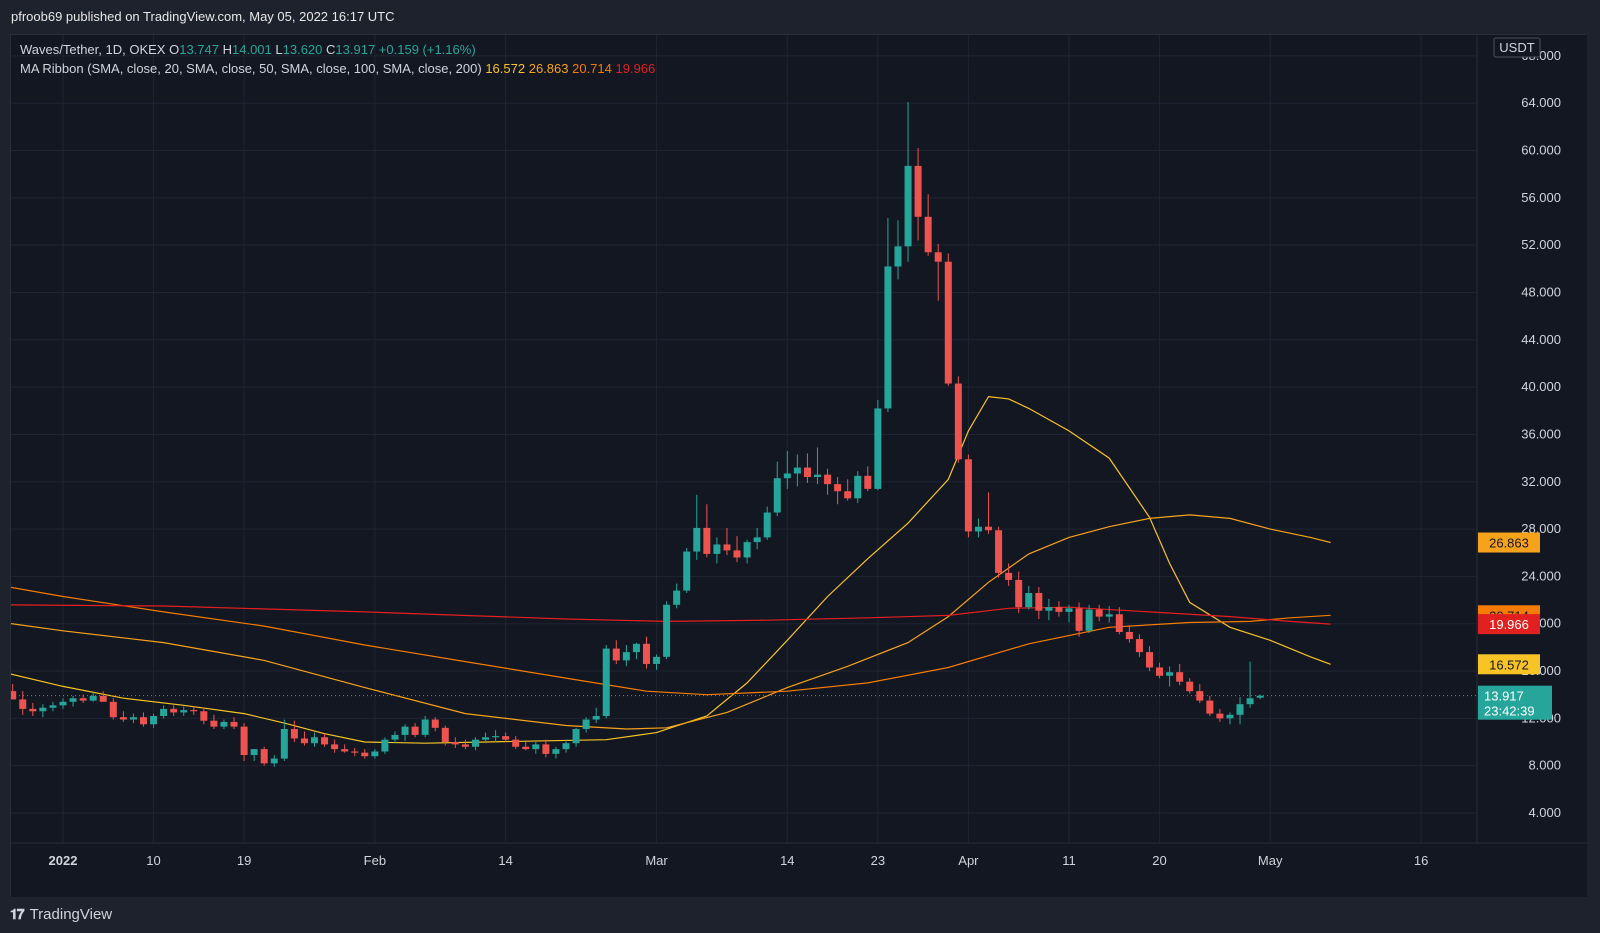  I want to click on time-tick-label: May, so click(1270, 860).